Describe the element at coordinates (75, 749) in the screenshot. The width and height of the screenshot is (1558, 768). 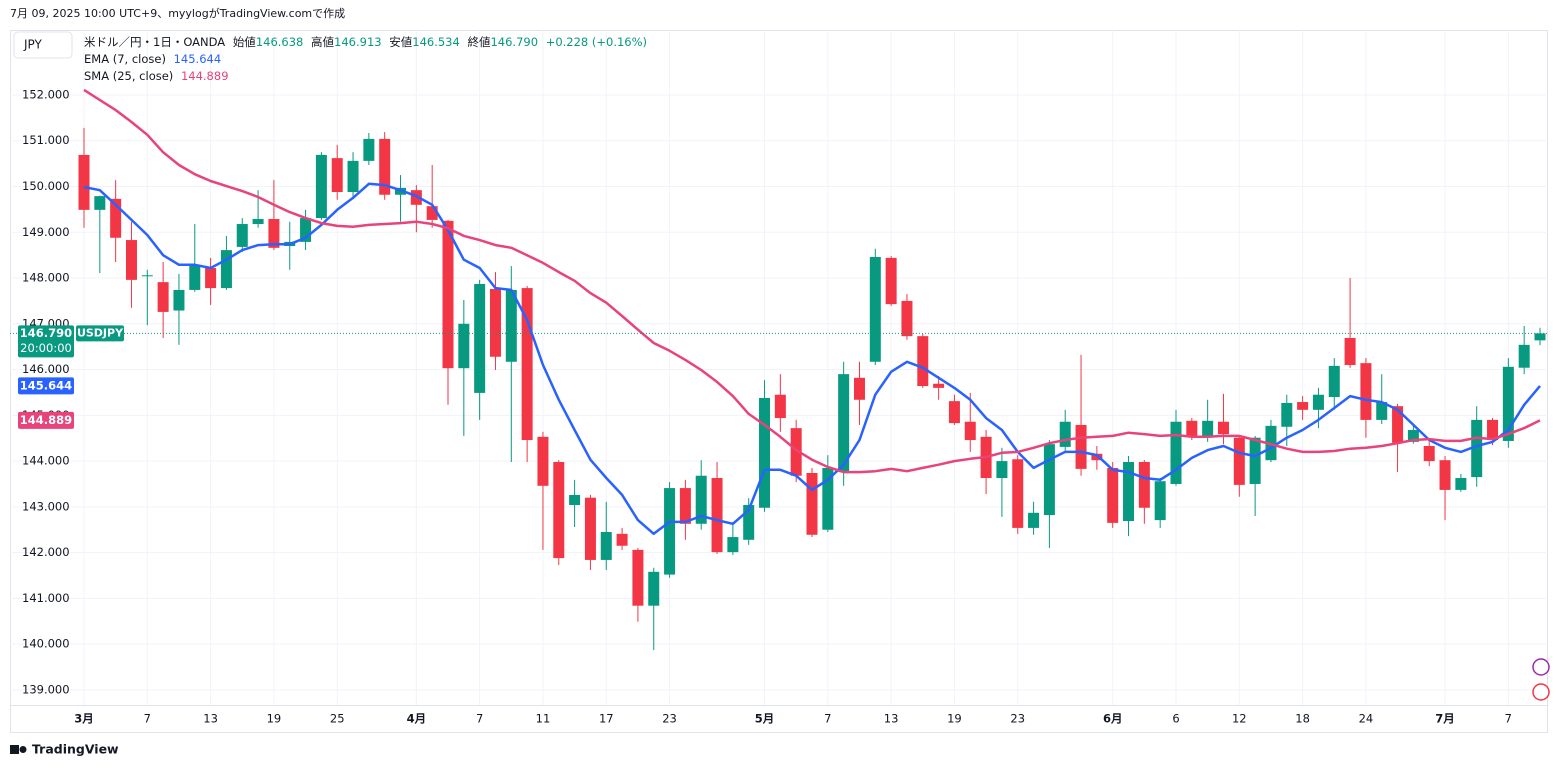
I see `brand: TradingView` at that location.